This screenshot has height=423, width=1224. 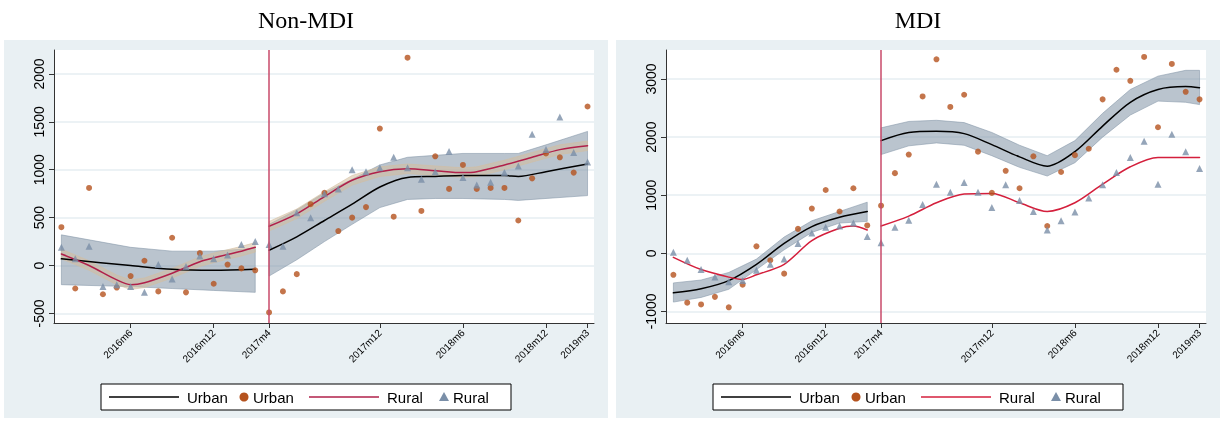 I want to click on y-tick-label: -500, so click(x=39, y=313).